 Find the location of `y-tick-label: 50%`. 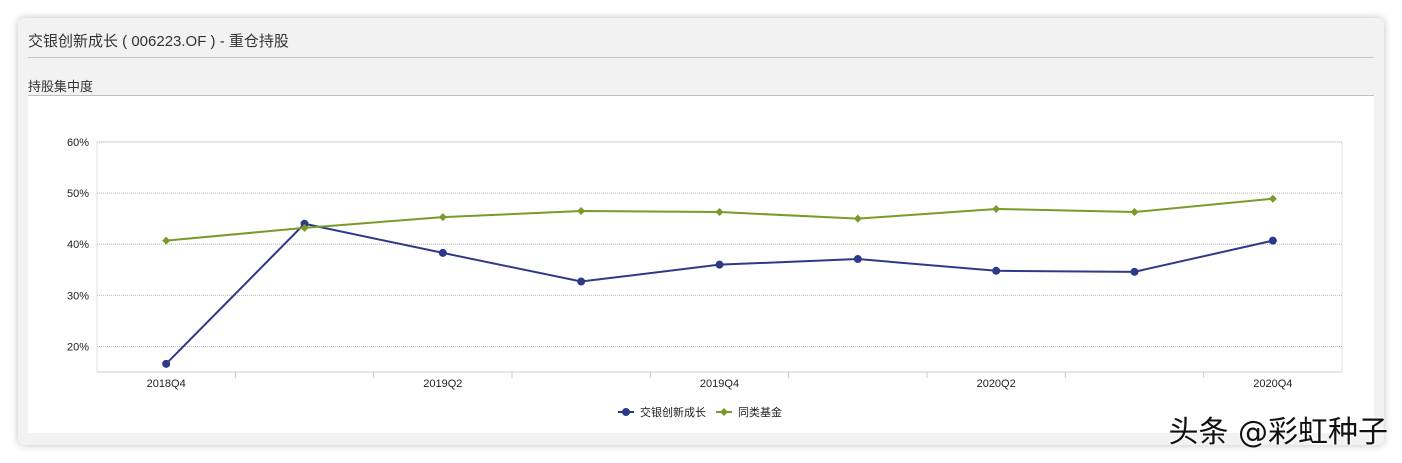

y-tick-label: 50% is located at coordinates (78, 194).